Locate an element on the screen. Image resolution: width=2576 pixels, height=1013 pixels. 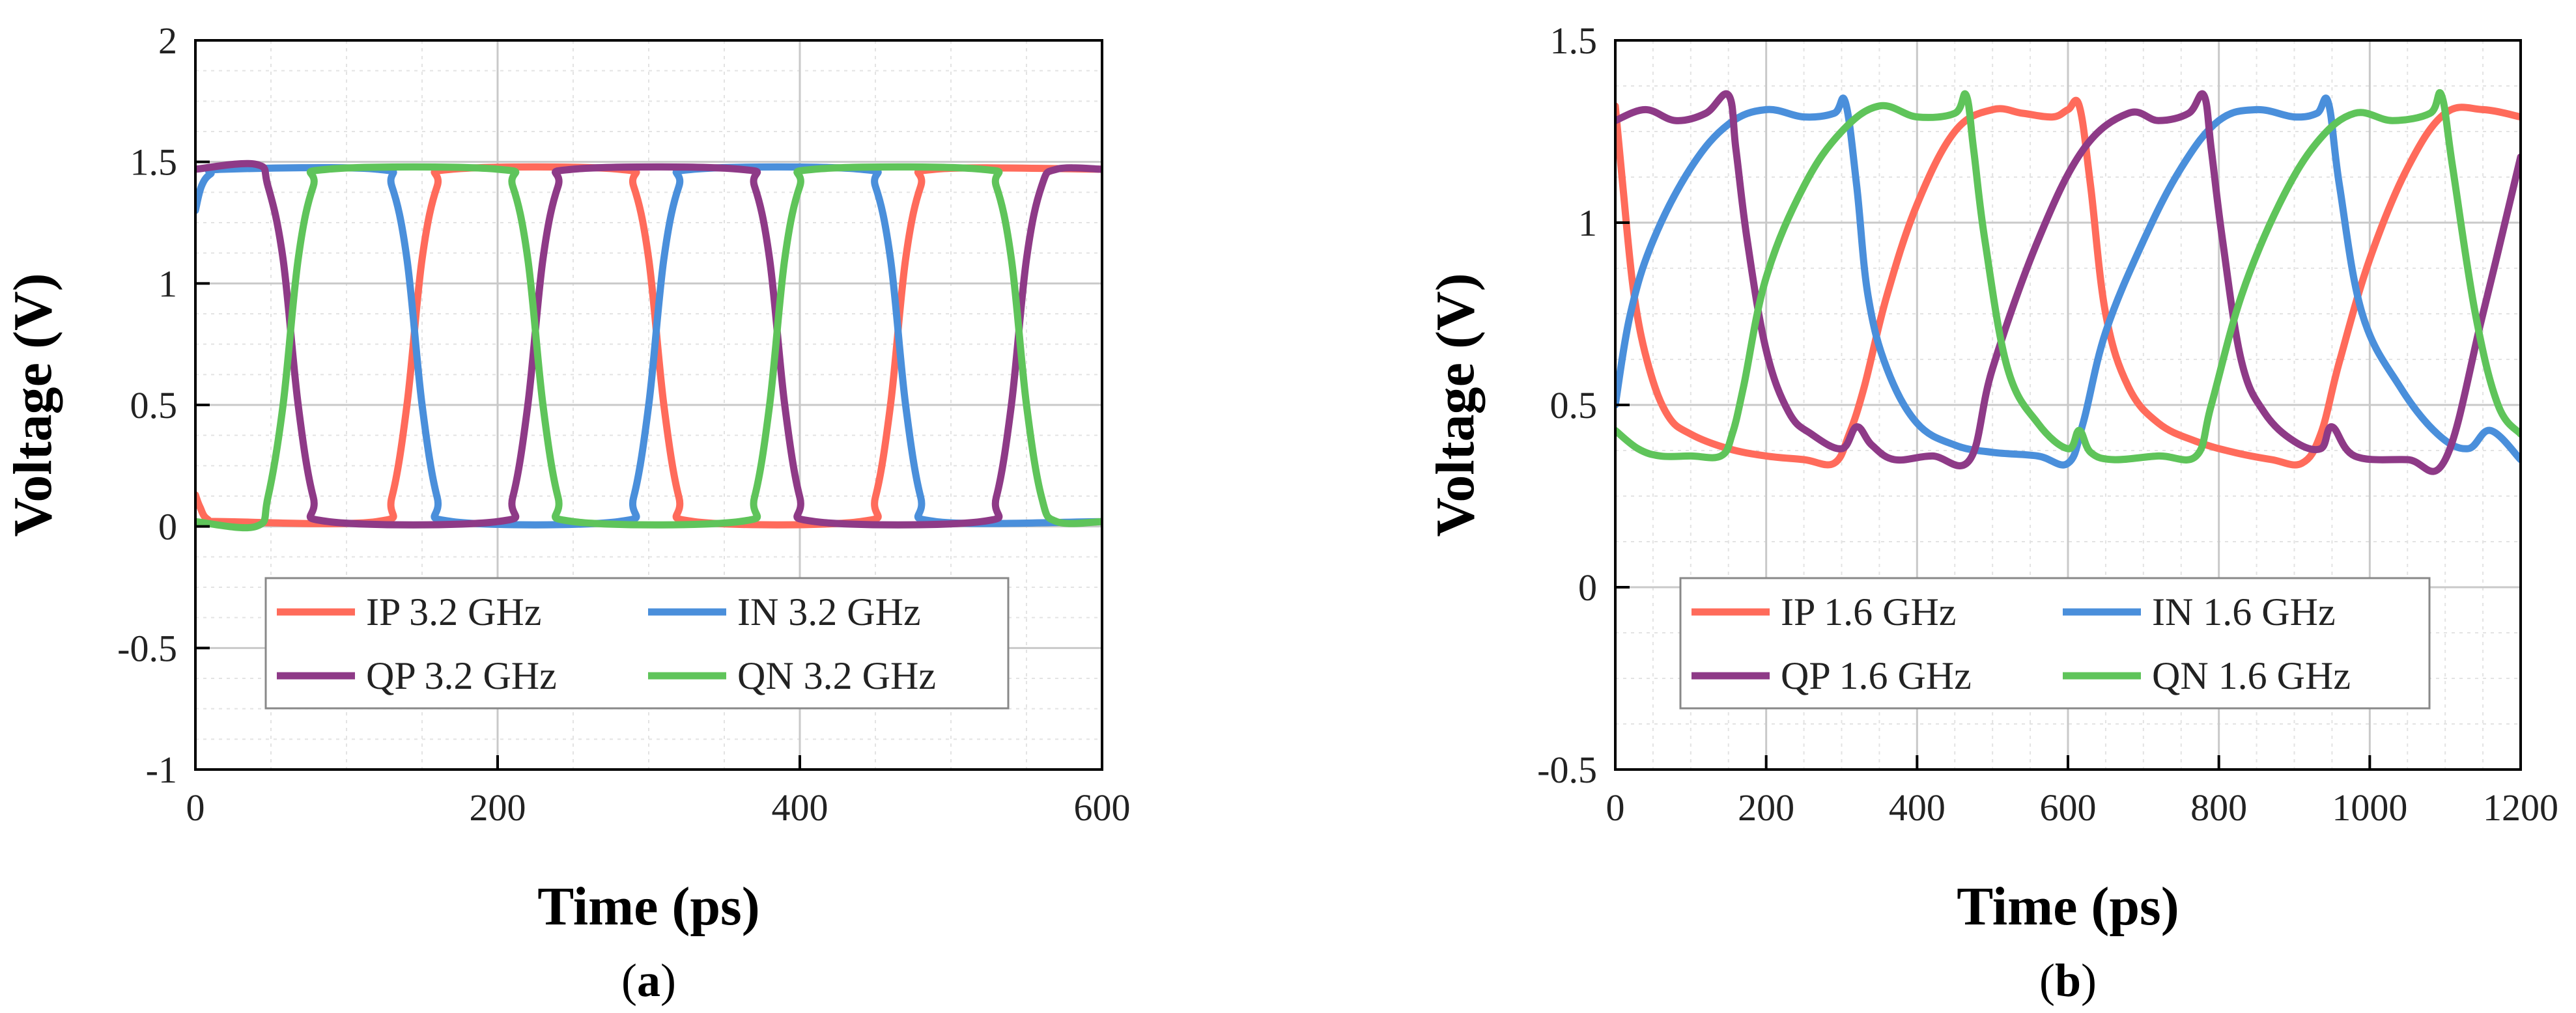
series-line-qn-a is located at coordinates (648, 347).